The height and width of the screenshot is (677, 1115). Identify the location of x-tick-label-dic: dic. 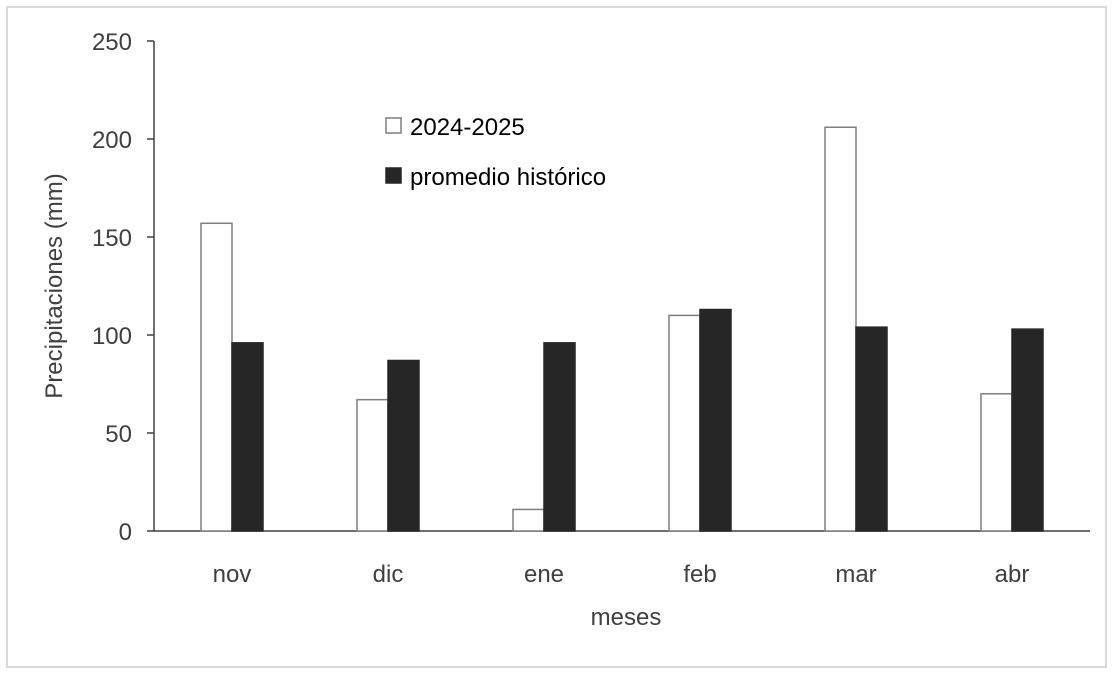
(388, 574).